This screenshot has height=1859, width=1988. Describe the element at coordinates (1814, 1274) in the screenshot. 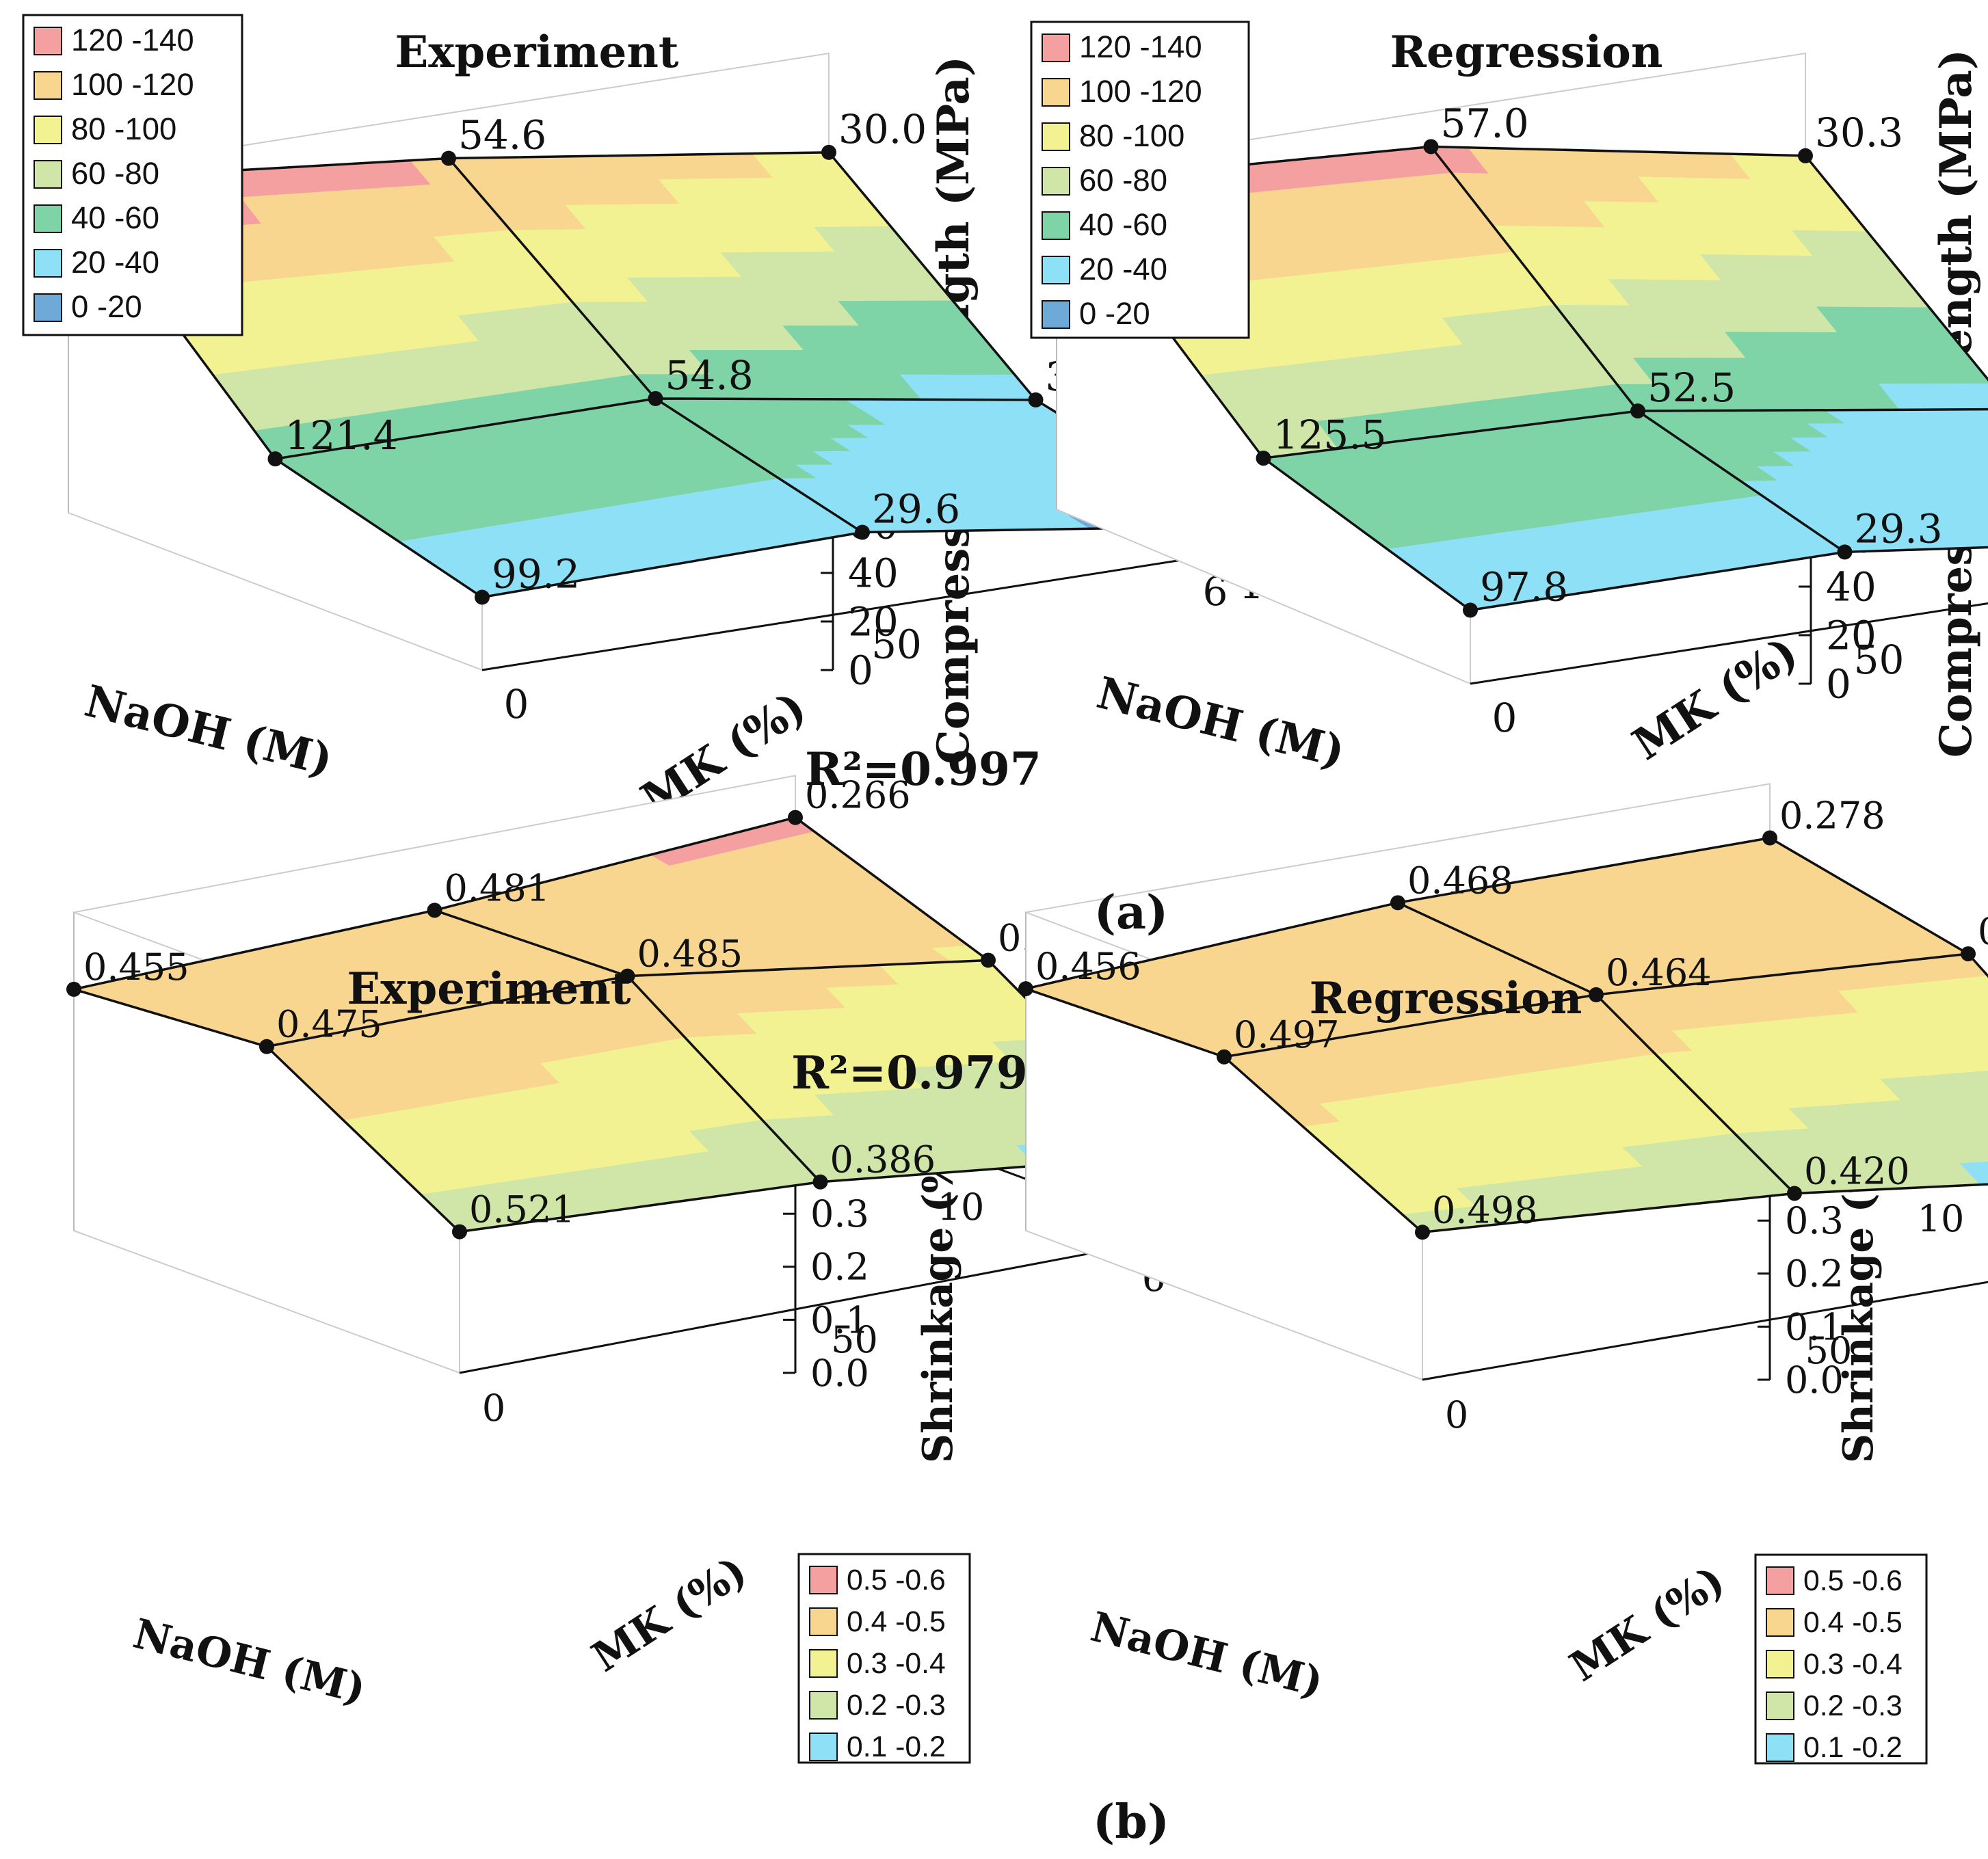

I see `z-tick-label: 0.2` at that location.